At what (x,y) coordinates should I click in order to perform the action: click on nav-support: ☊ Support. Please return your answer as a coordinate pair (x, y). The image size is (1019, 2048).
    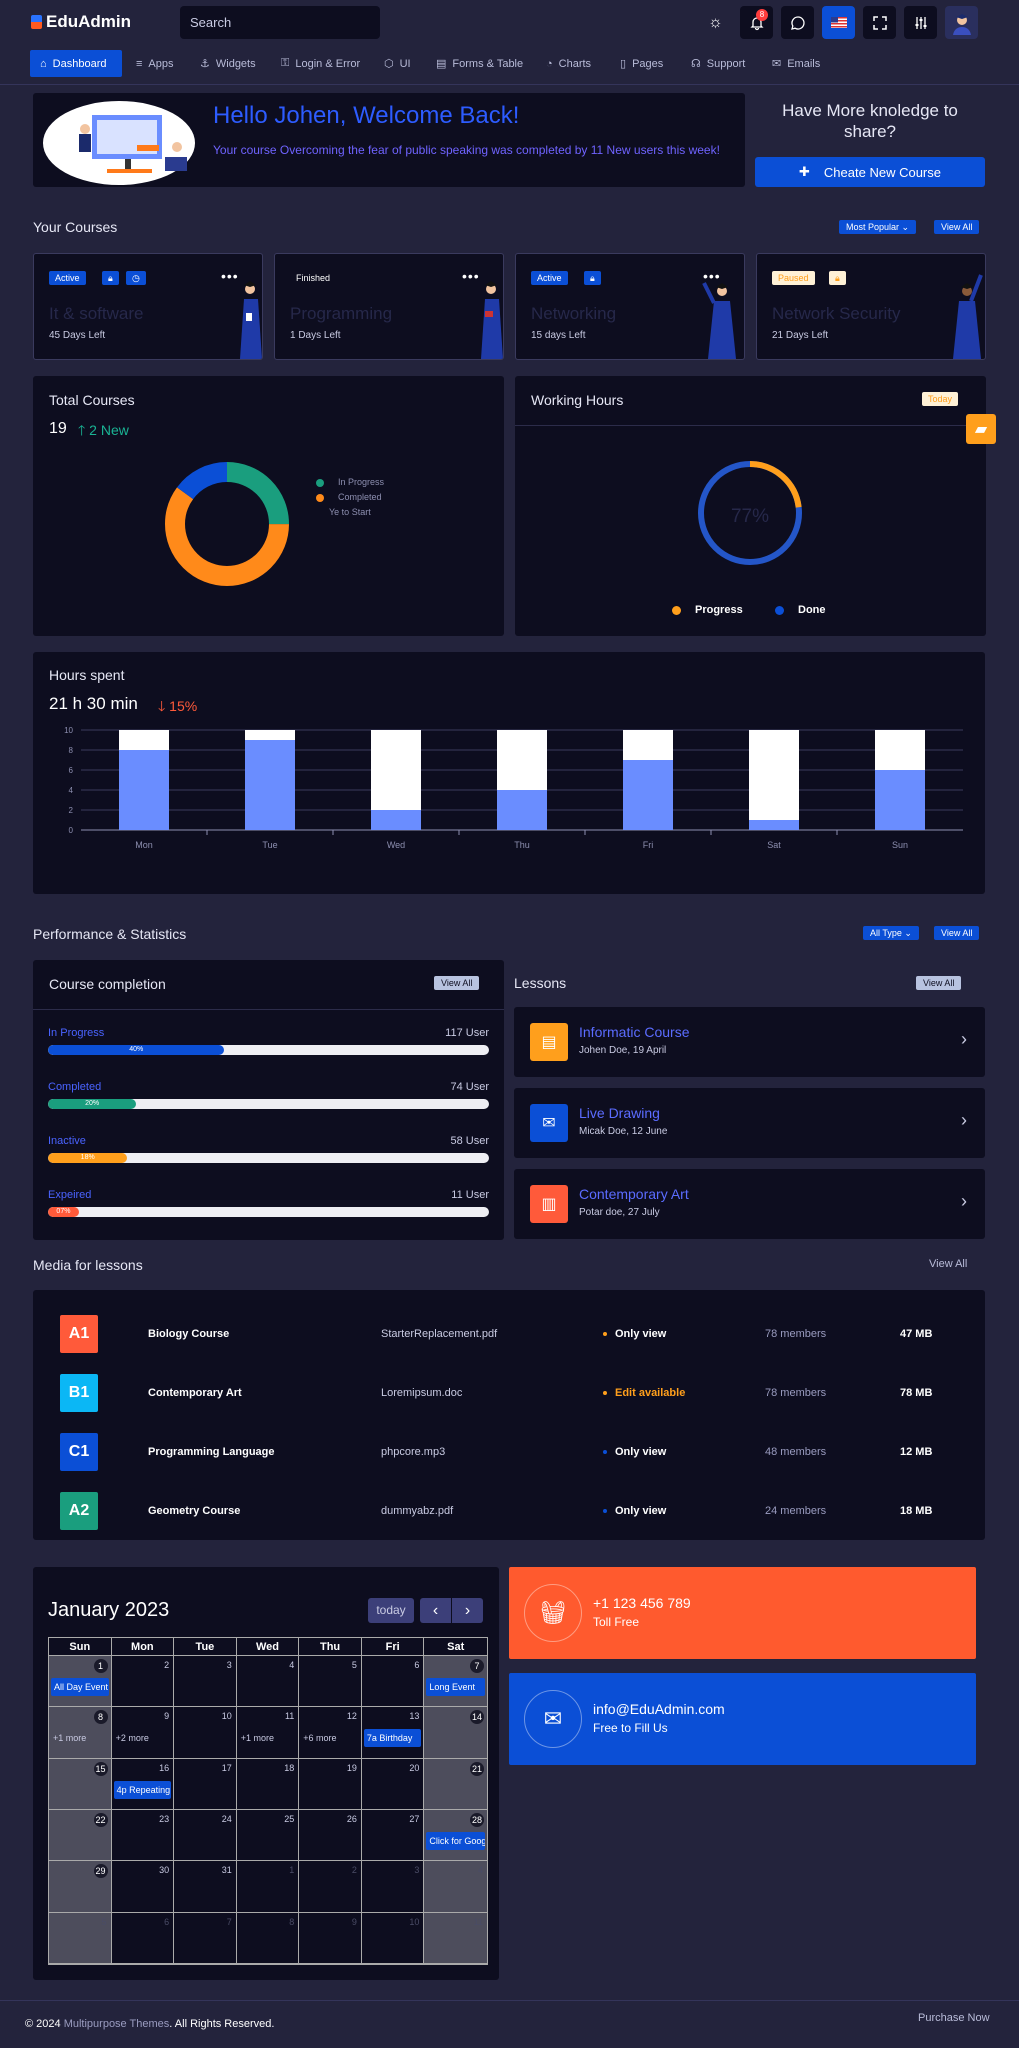
    Looking at the image, I should click on (718, 64).